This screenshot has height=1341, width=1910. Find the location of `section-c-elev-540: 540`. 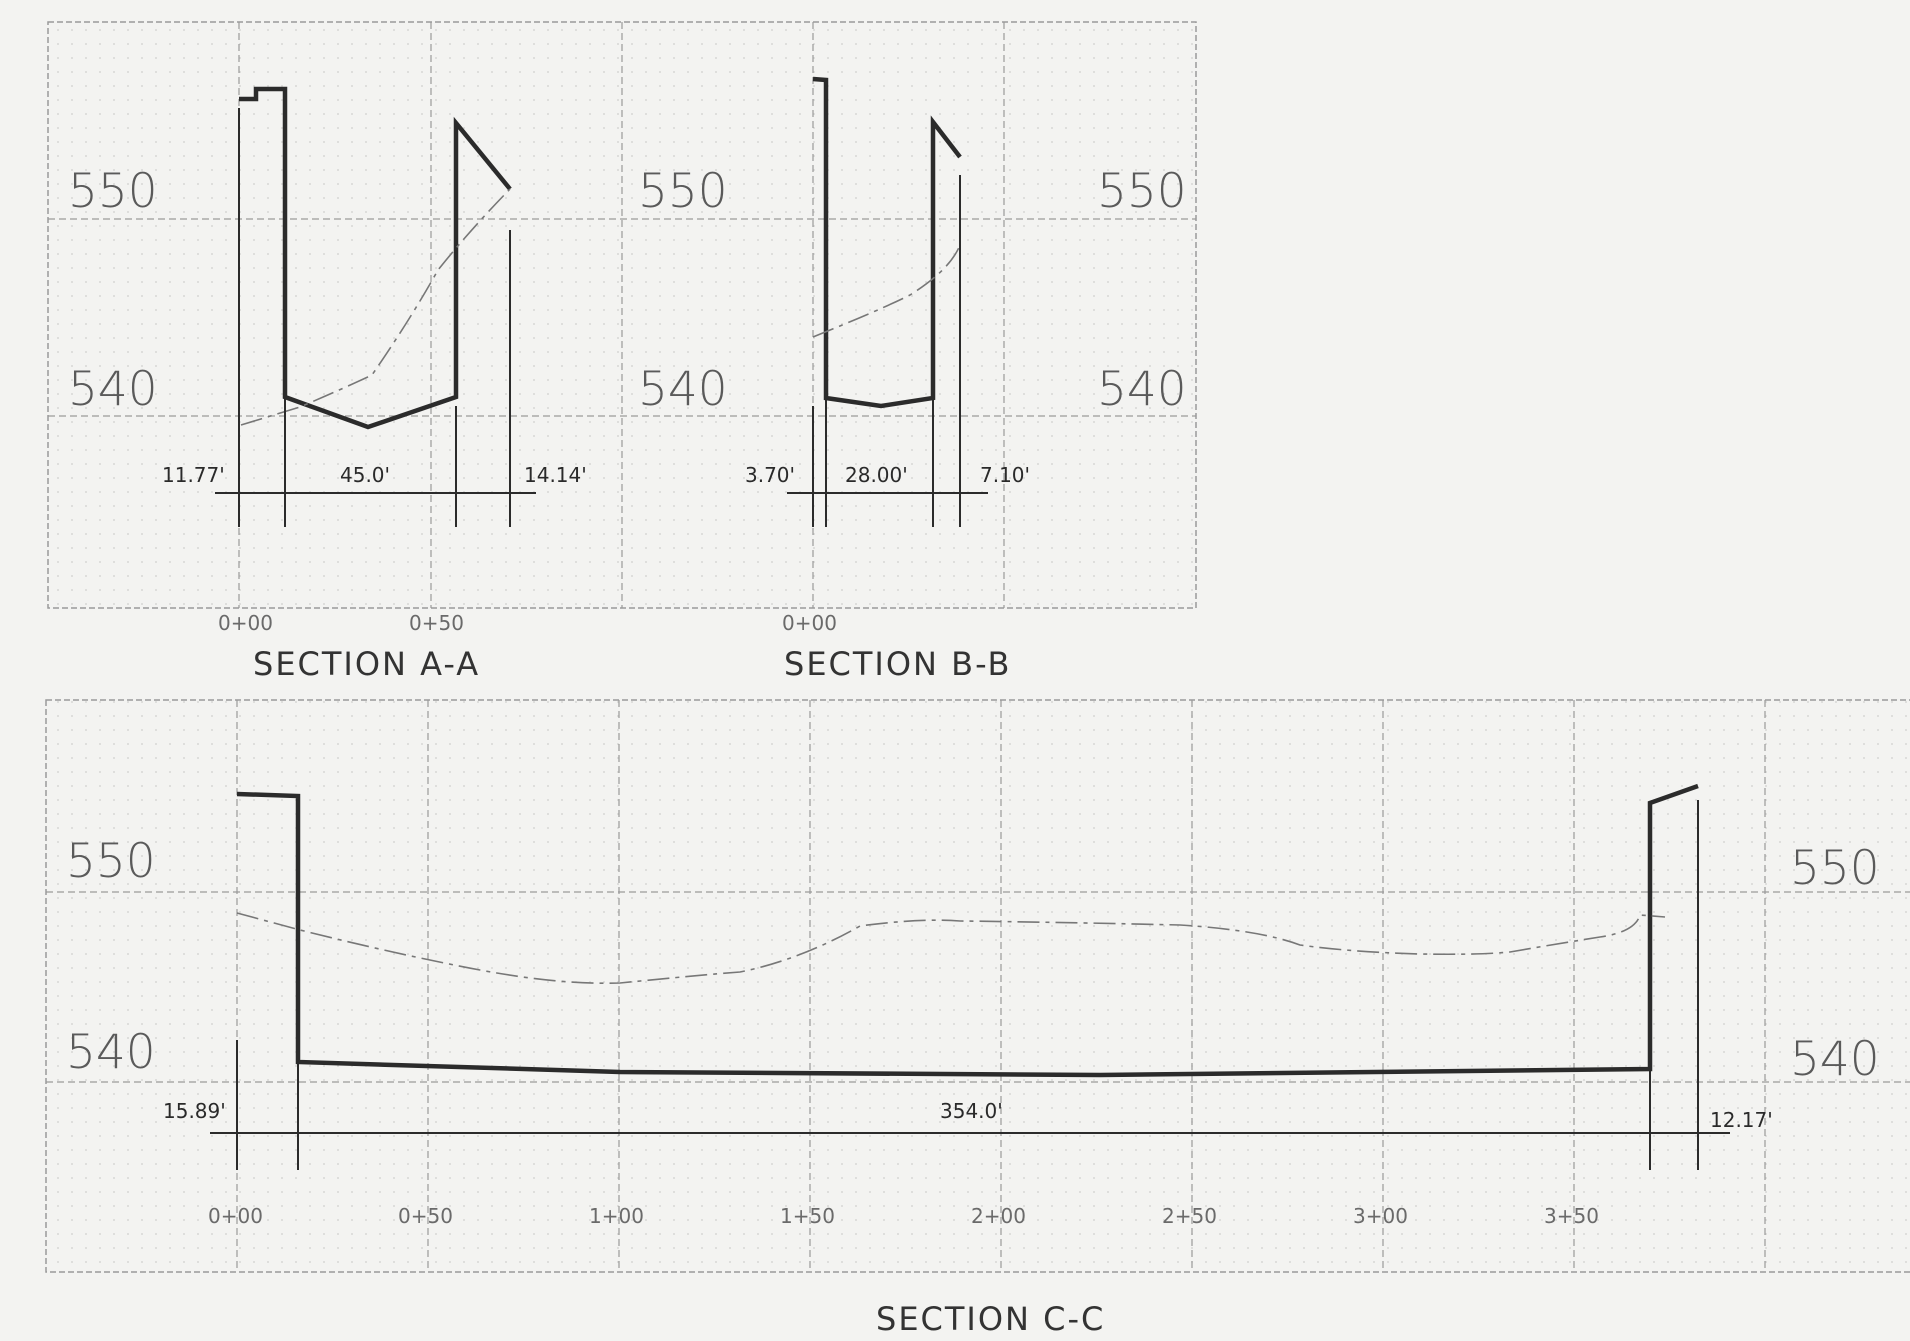

section-c-elev-540: 540 is located at coordinates (111, 1052).